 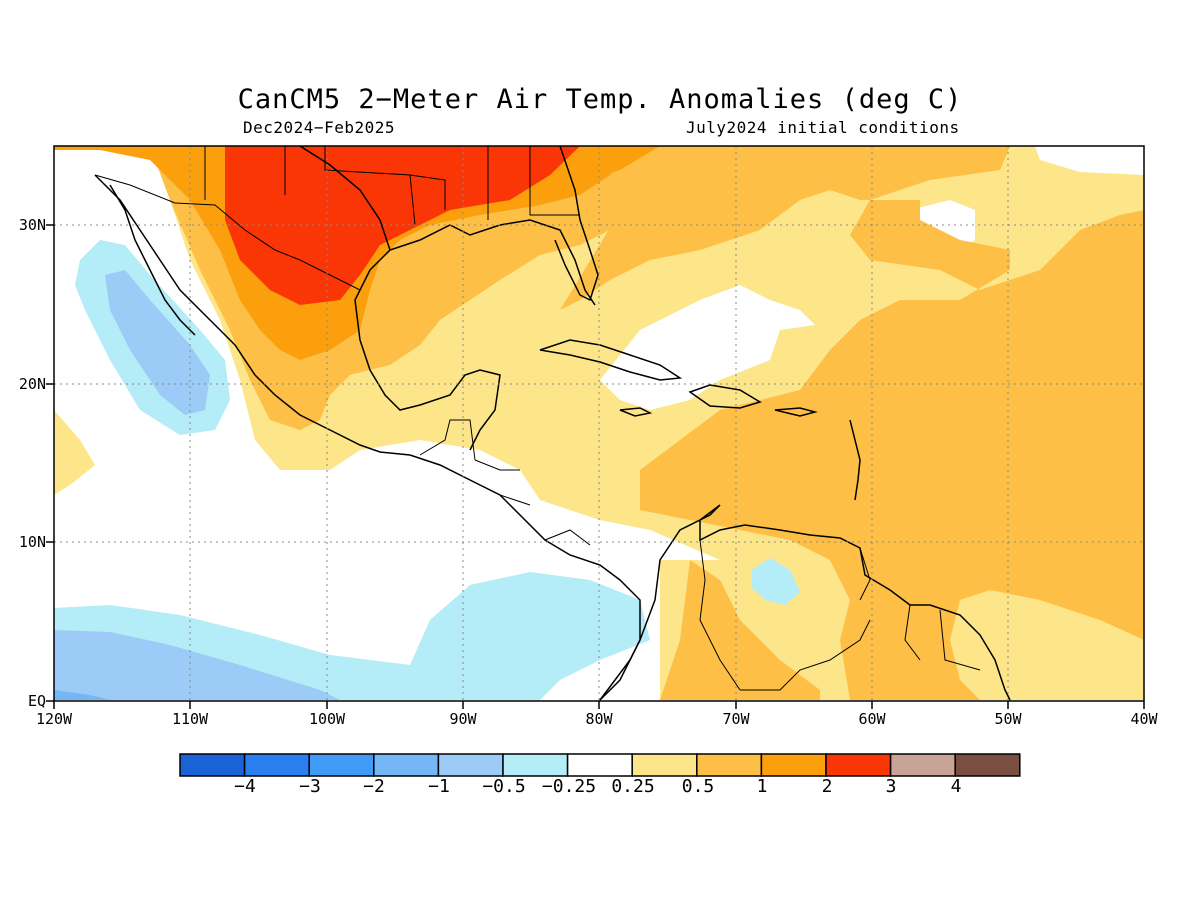 I want to click on colorbar-label: 0.25, so click(x=633, y=786).